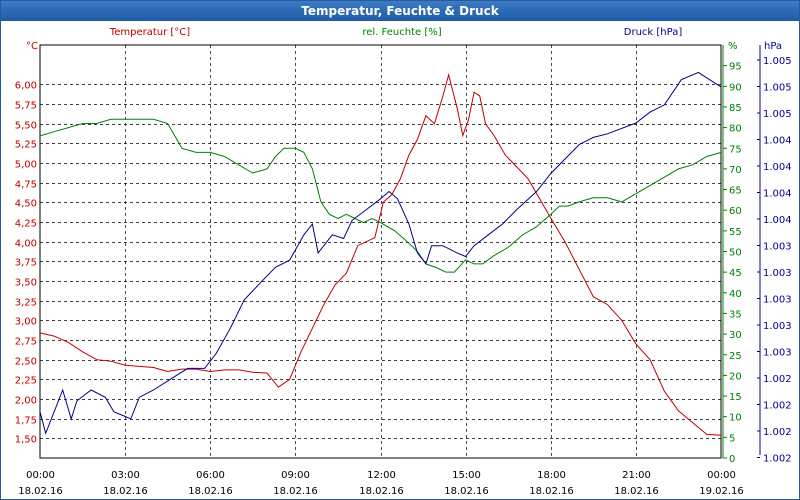 The width and height of the screenshot is (800, 500). I want to click on temperature-tick-label: 4,25, so click(26, 224).